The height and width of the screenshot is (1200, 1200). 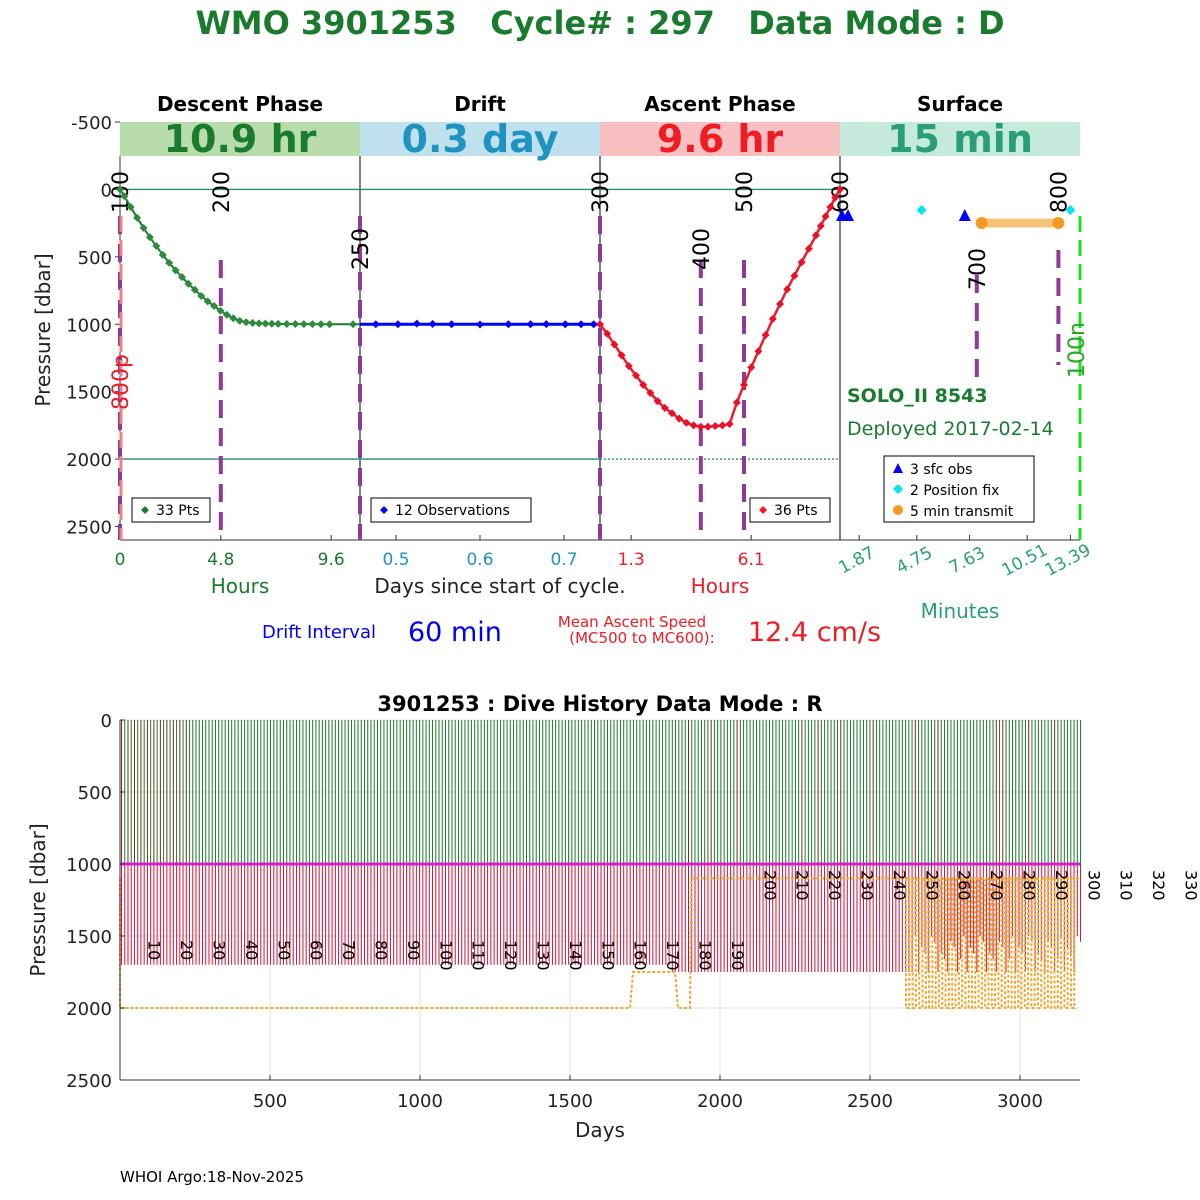 What do you see at coordinates (599, 943) in the screenshot?
I see `surface-trace` at bounding box center [599, 943].